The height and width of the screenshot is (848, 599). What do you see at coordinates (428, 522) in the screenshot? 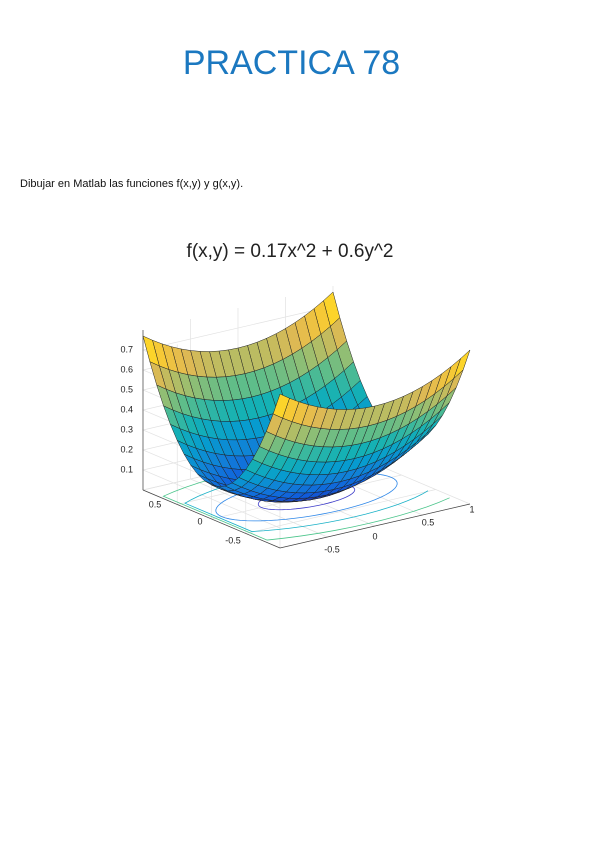
I see `x-tick-label: 0.5` at bounding box center [428, 522].